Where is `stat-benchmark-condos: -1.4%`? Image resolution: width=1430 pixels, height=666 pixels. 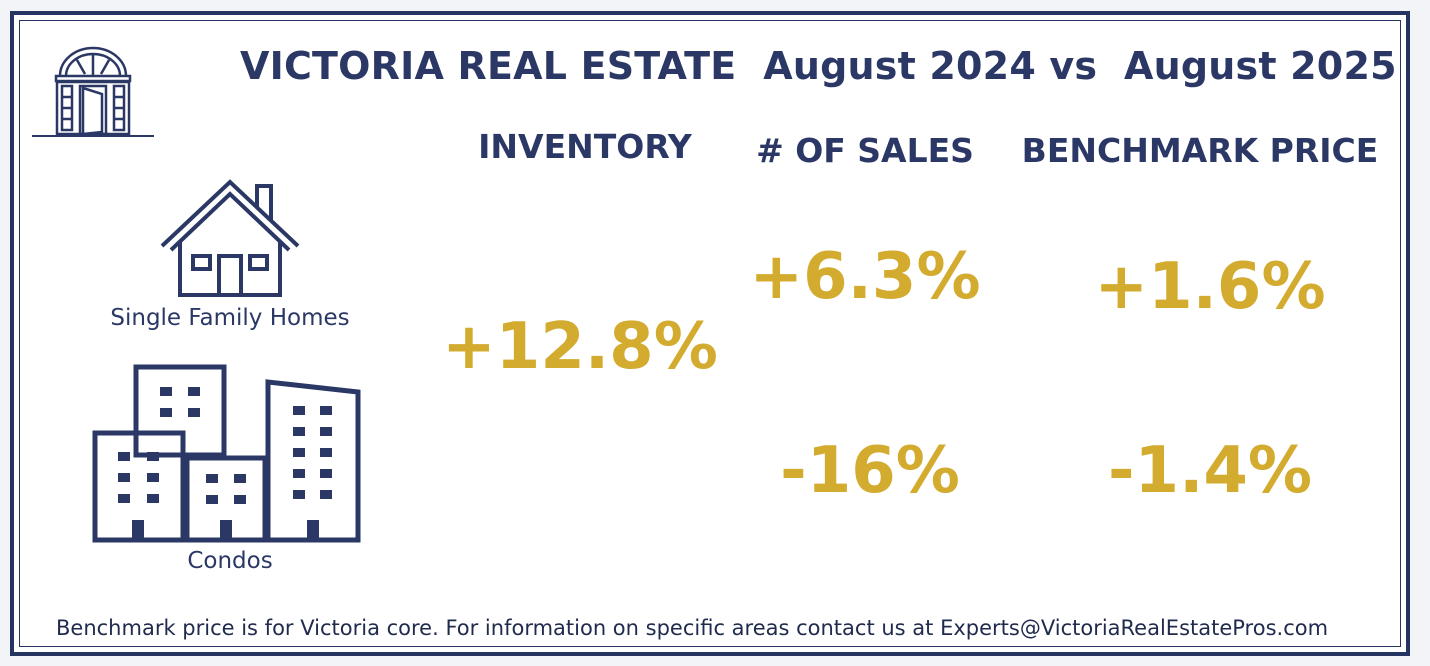
stat-benchmark-condos: -1.4% is located at coordinates (1210, 471).